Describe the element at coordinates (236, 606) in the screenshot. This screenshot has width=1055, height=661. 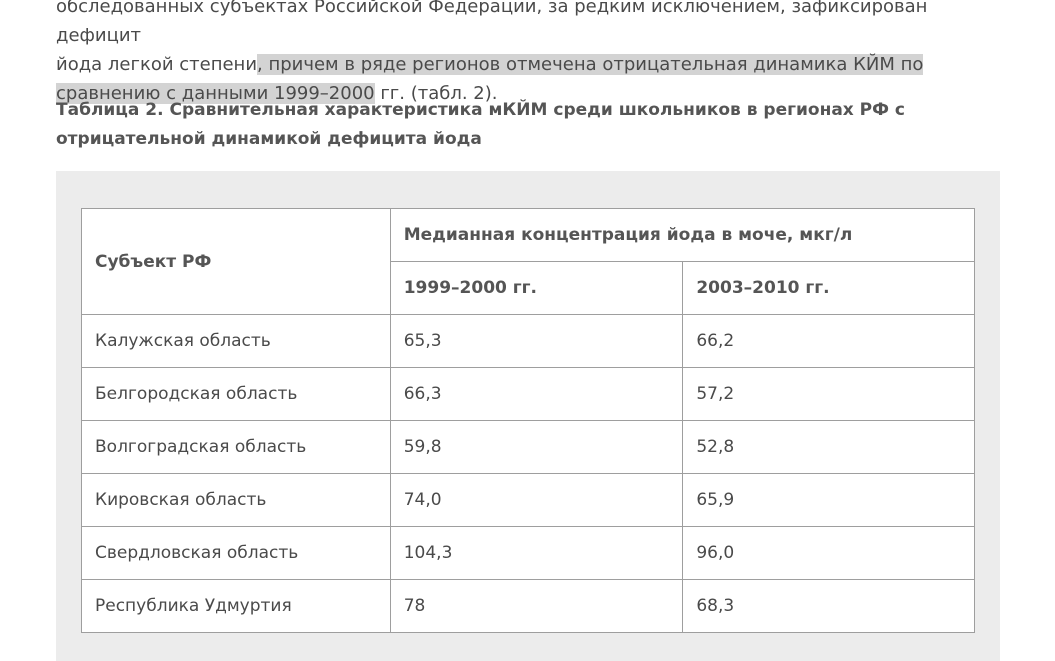
I see `cell-region: Республика Удмуртия` at that location.